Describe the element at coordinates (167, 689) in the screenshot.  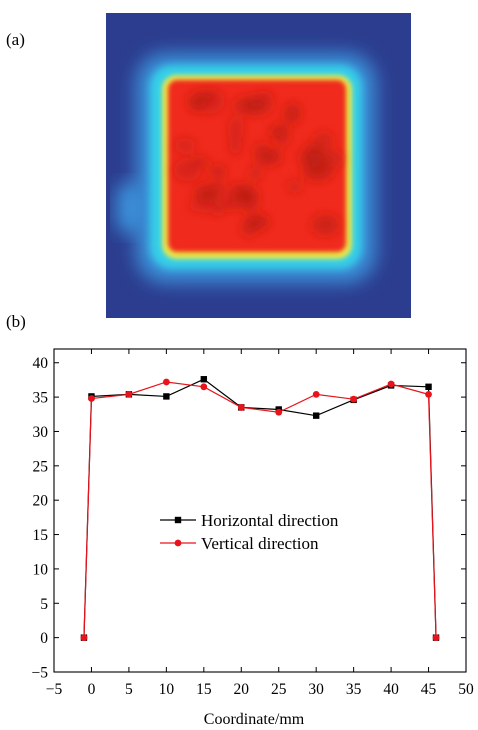
I see `x-tick-label: 10` at that location.